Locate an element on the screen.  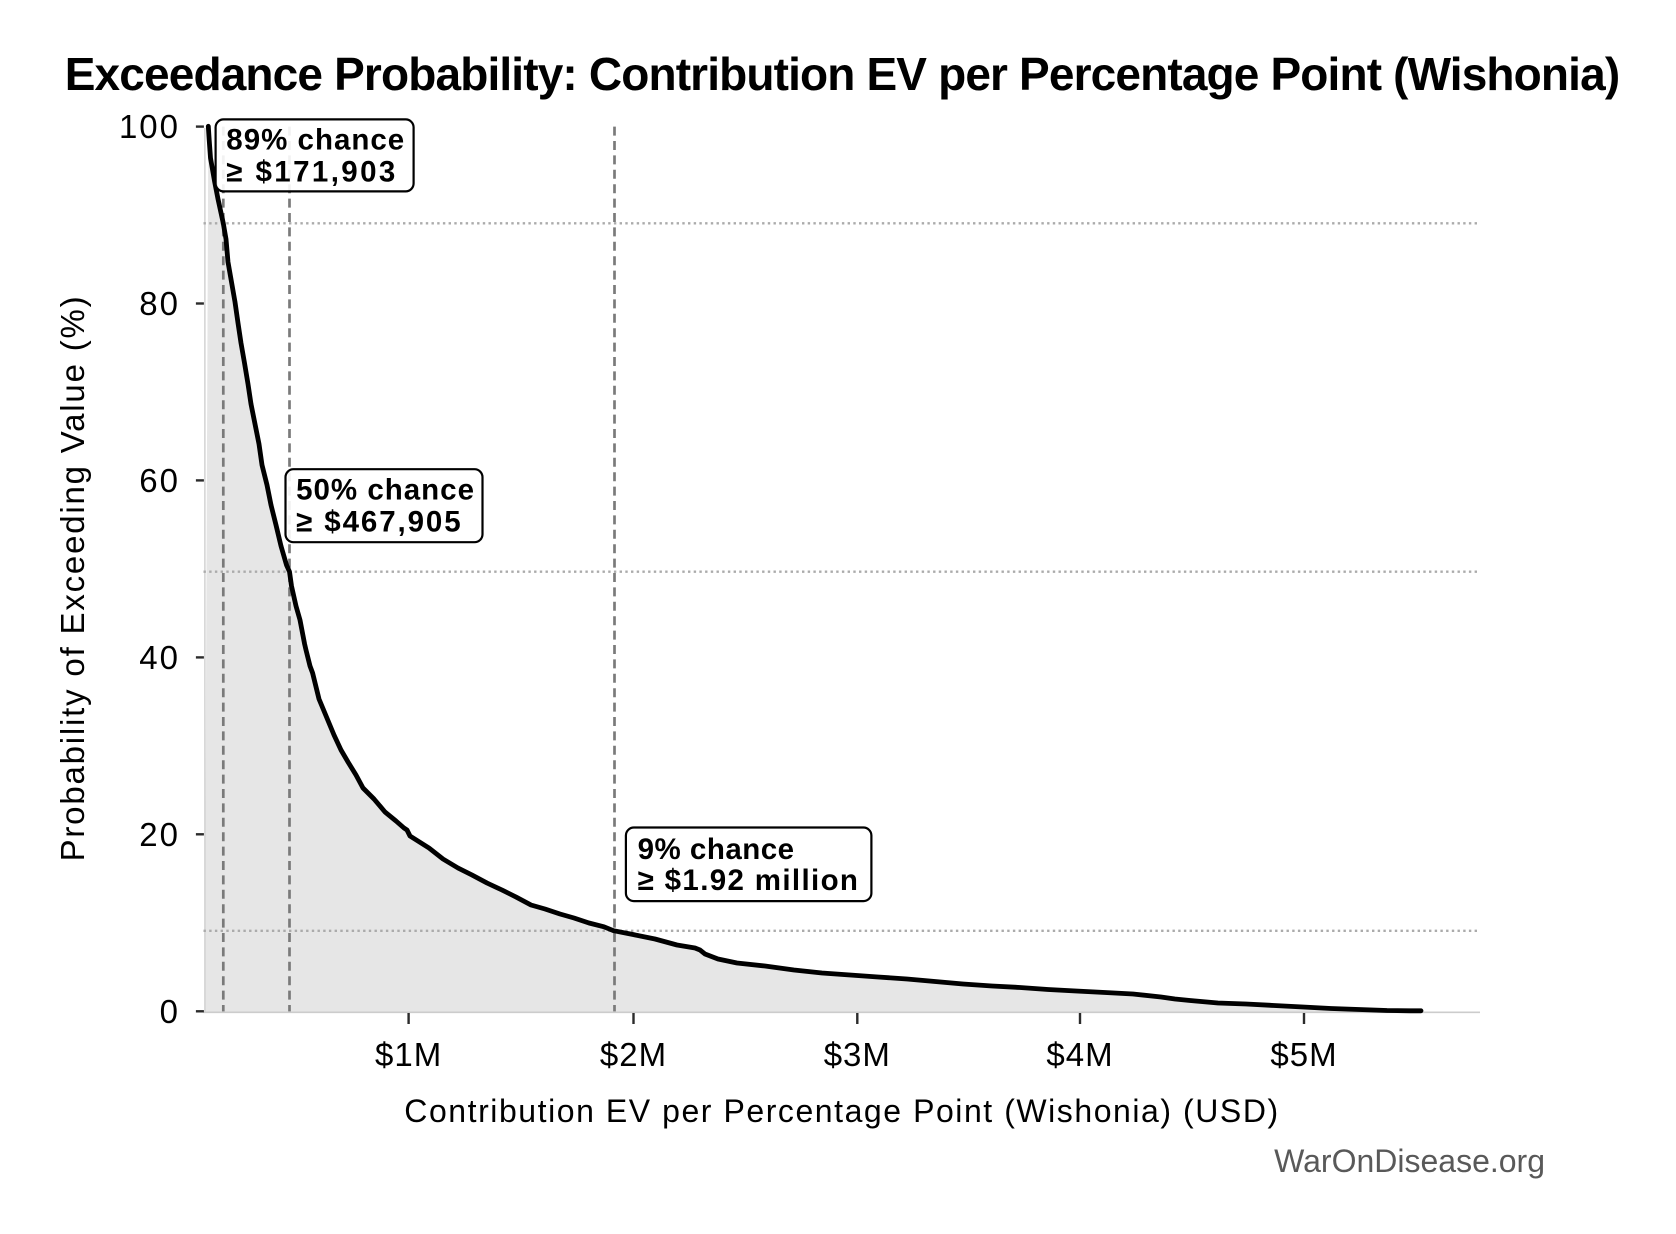
svg-text: 100 is located at coordinates (149, 126).